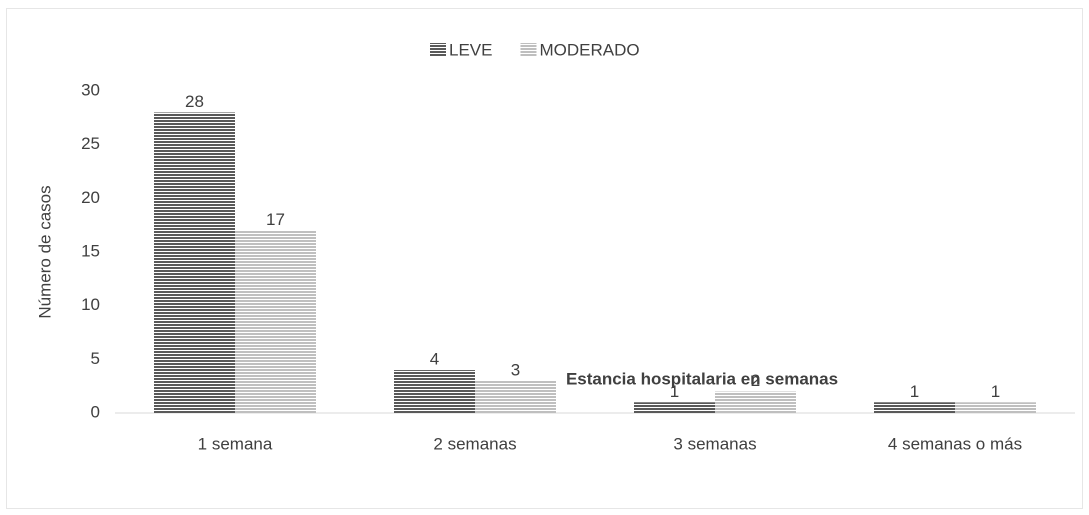 This screenshot has width=1089, height=515. What do you see at coordinates (474, 443) in the screenshot?
I see `x-tick-label: 2 semanas` at bounding box center [474, 443].